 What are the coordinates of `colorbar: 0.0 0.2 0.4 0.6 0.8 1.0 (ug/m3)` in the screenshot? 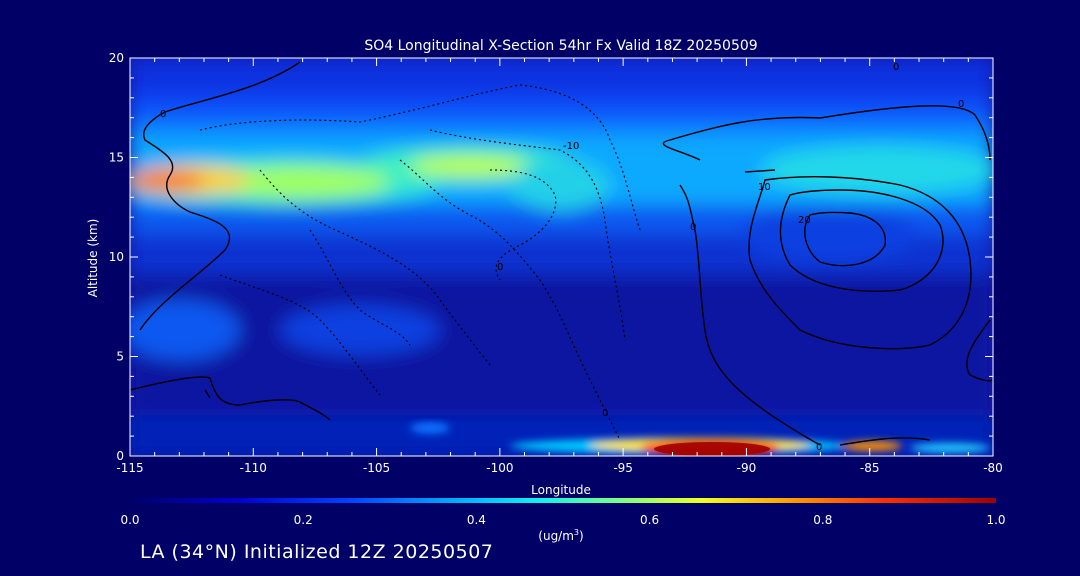 It's located at (563, 520).